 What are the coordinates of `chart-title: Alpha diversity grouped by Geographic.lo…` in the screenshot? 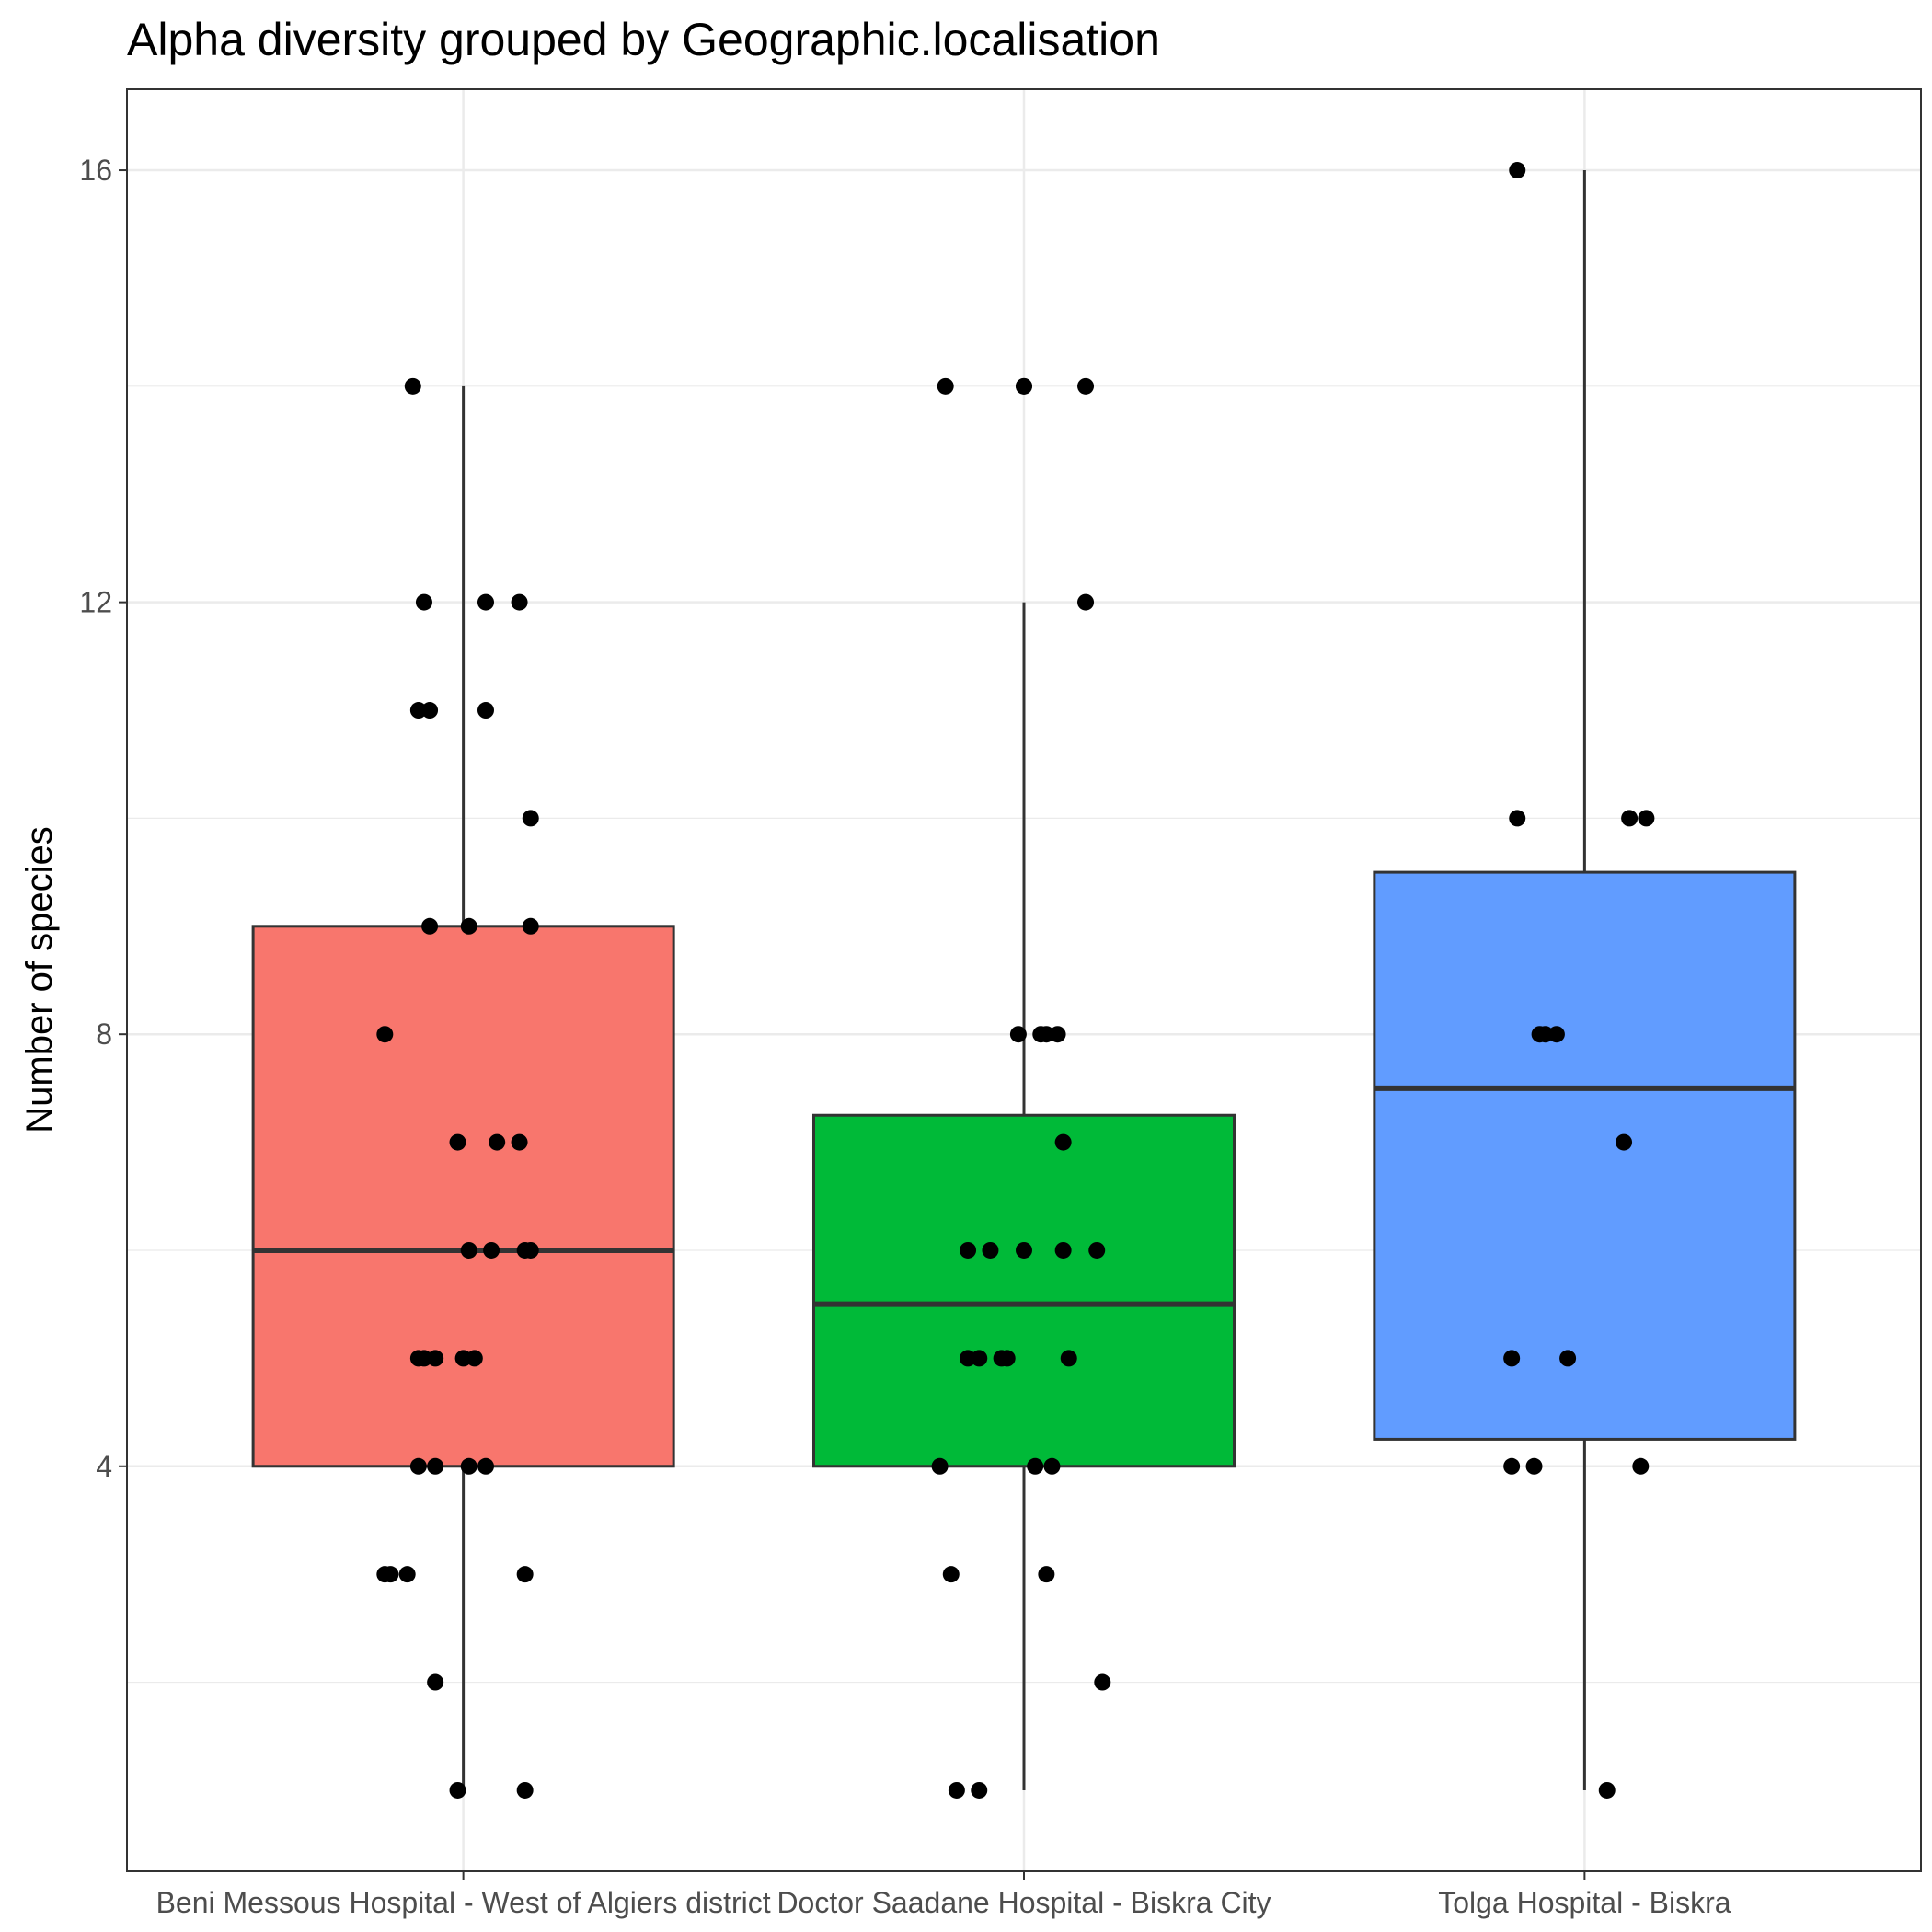 It's located at (643, 39).